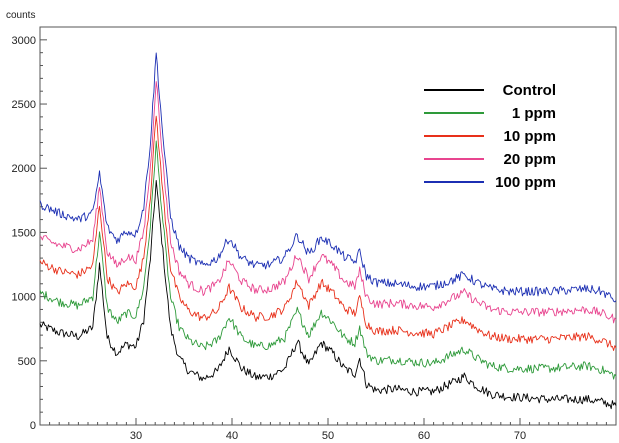  I want to click on x-tick-label: 70, so click(520, 436).